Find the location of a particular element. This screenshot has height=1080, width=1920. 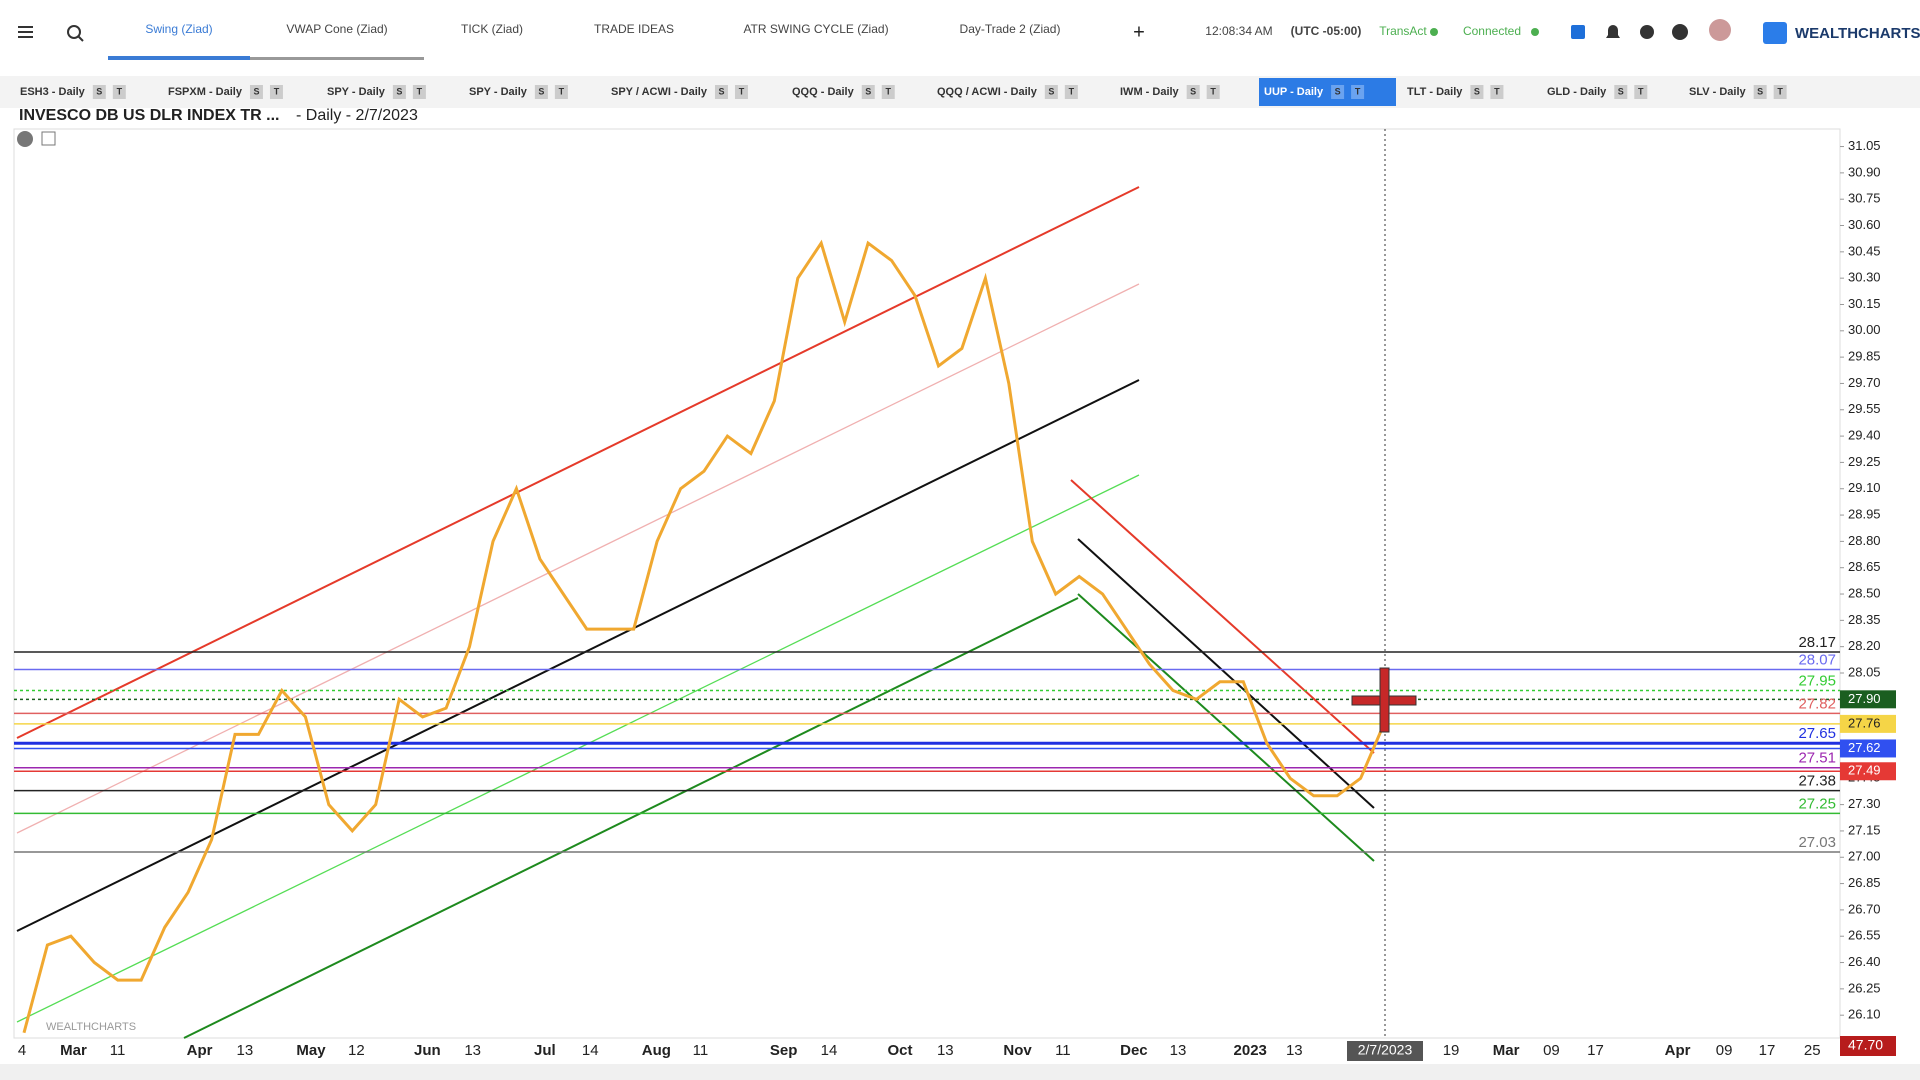

y-tick-label: 29.40 is located at coordinates (1864, 435).